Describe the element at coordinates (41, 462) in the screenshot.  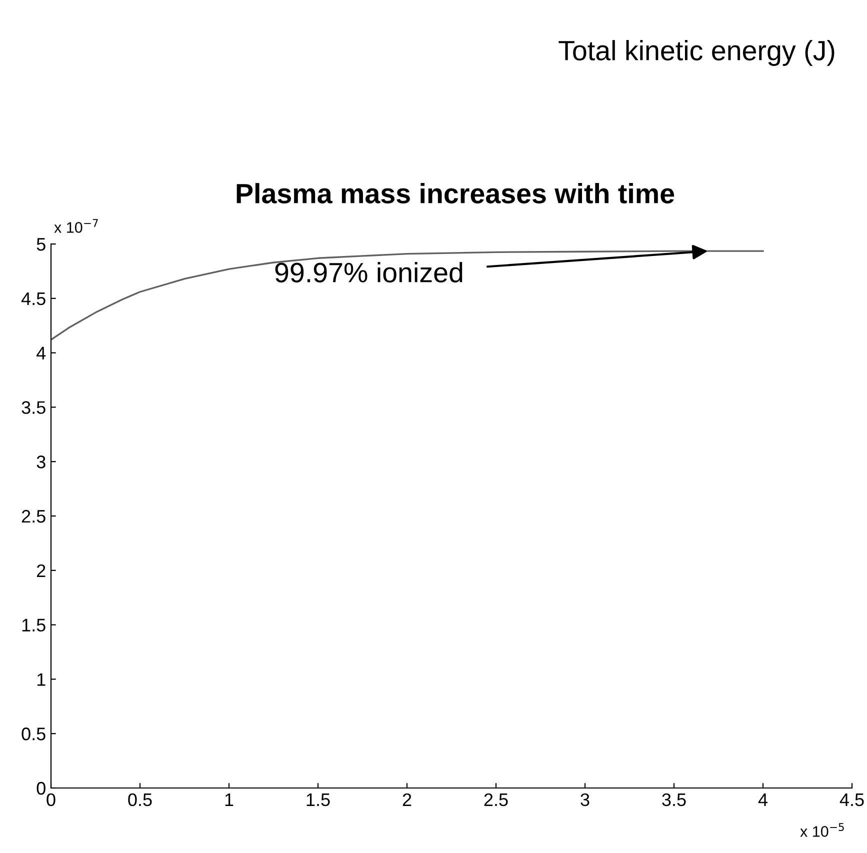
I see `y-tick-label: 3` at that location.